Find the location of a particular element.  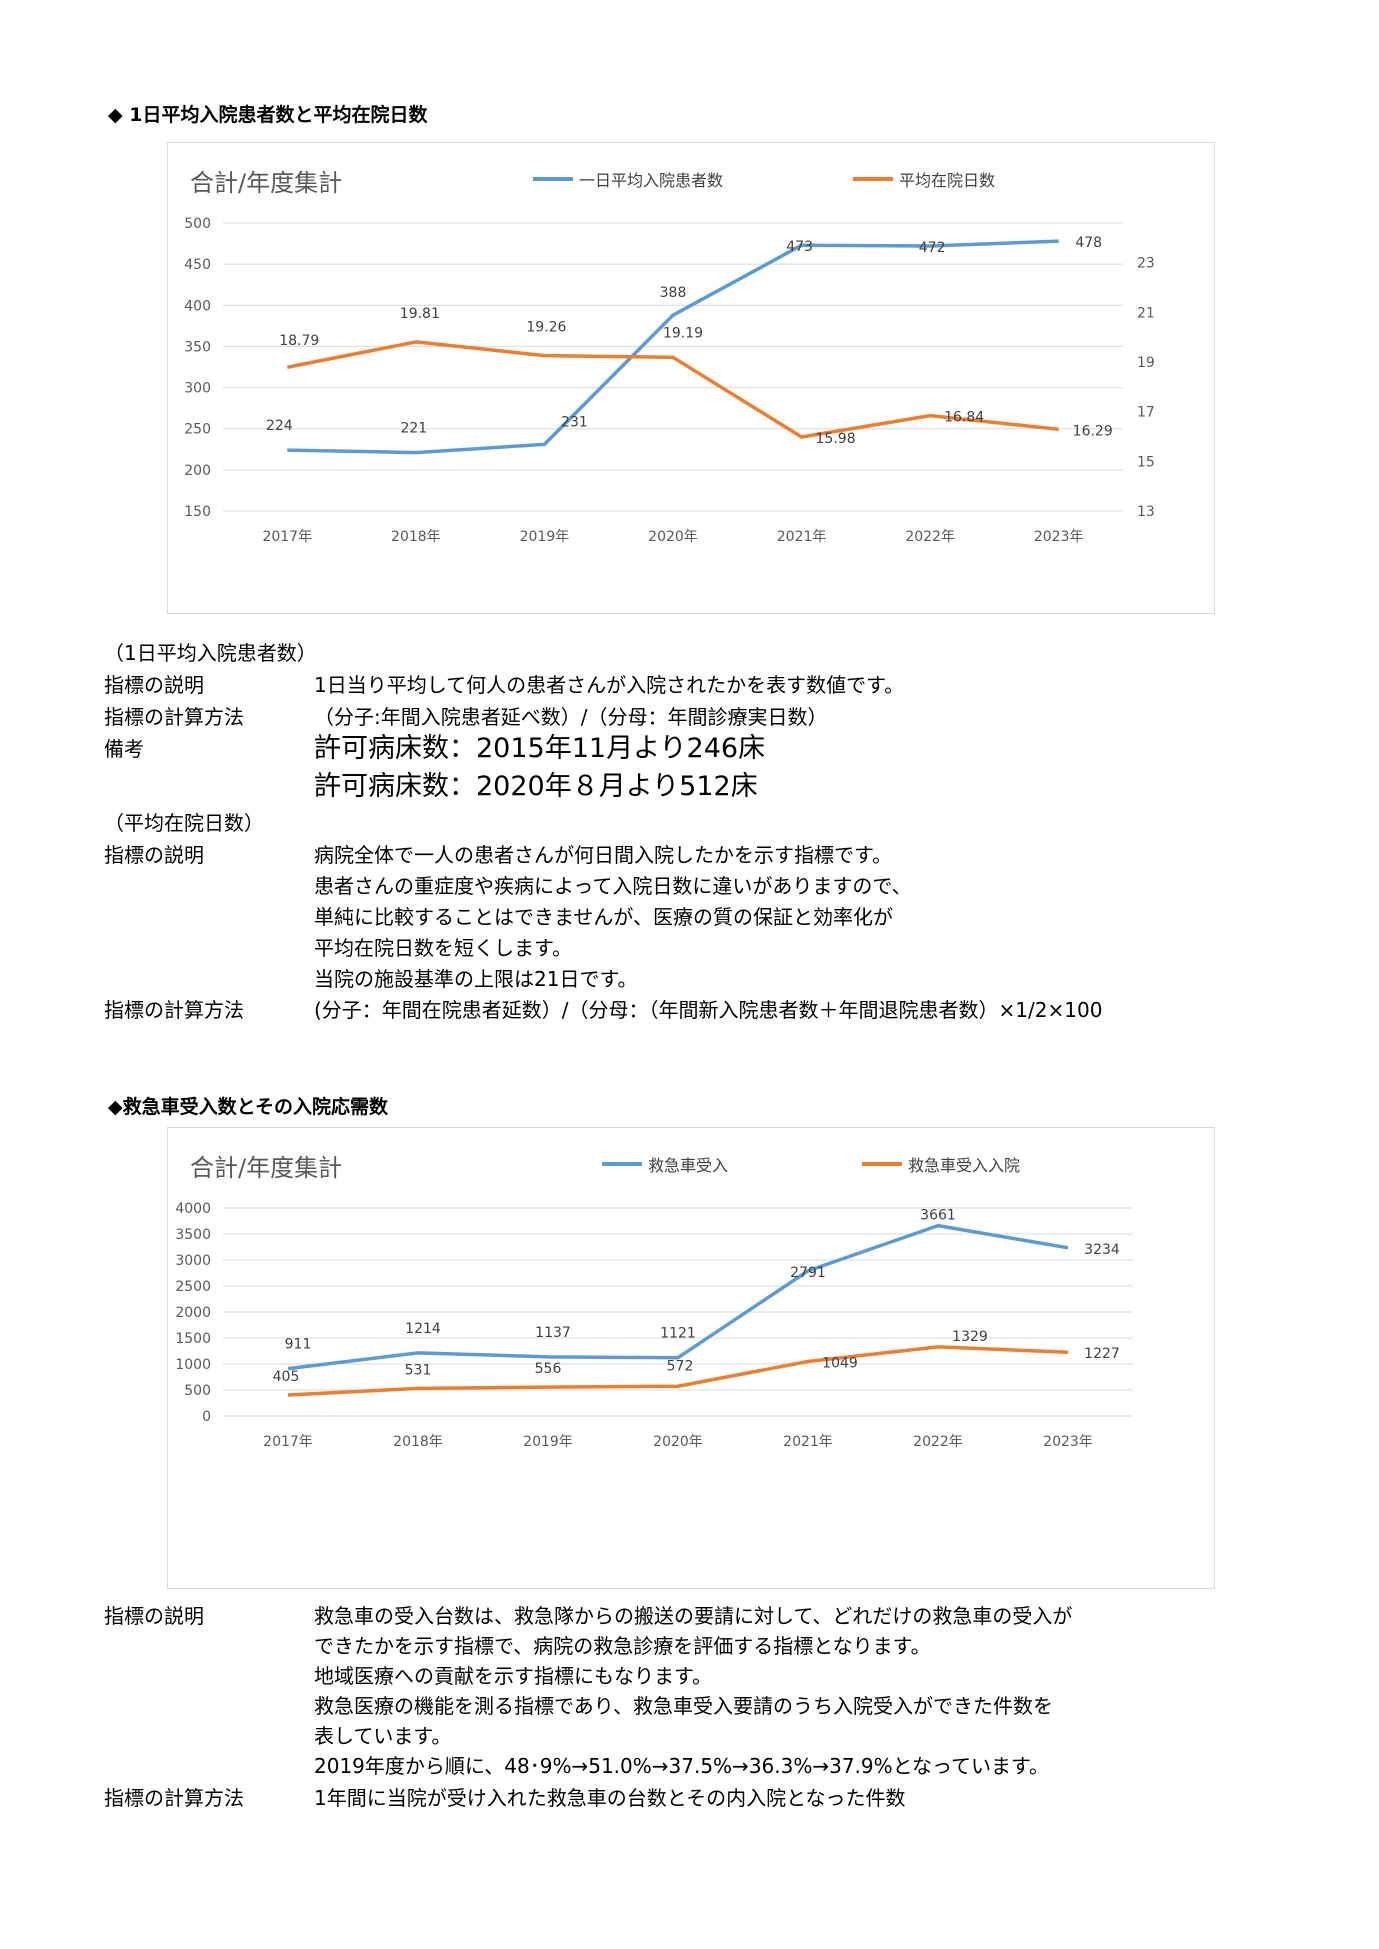

data-label: 531 is located at coordinates (418, 1370).